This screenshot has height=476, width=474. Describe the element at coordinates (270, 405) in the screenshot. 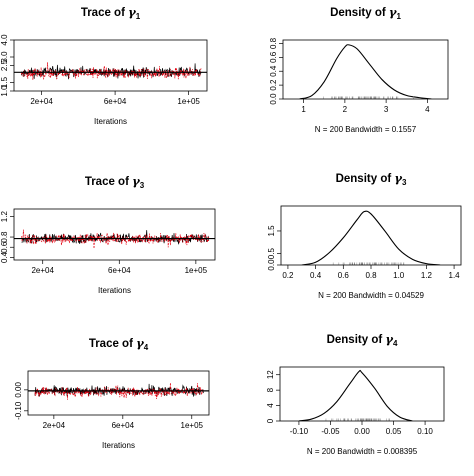

I see `y-tick-label: 4` at that location.